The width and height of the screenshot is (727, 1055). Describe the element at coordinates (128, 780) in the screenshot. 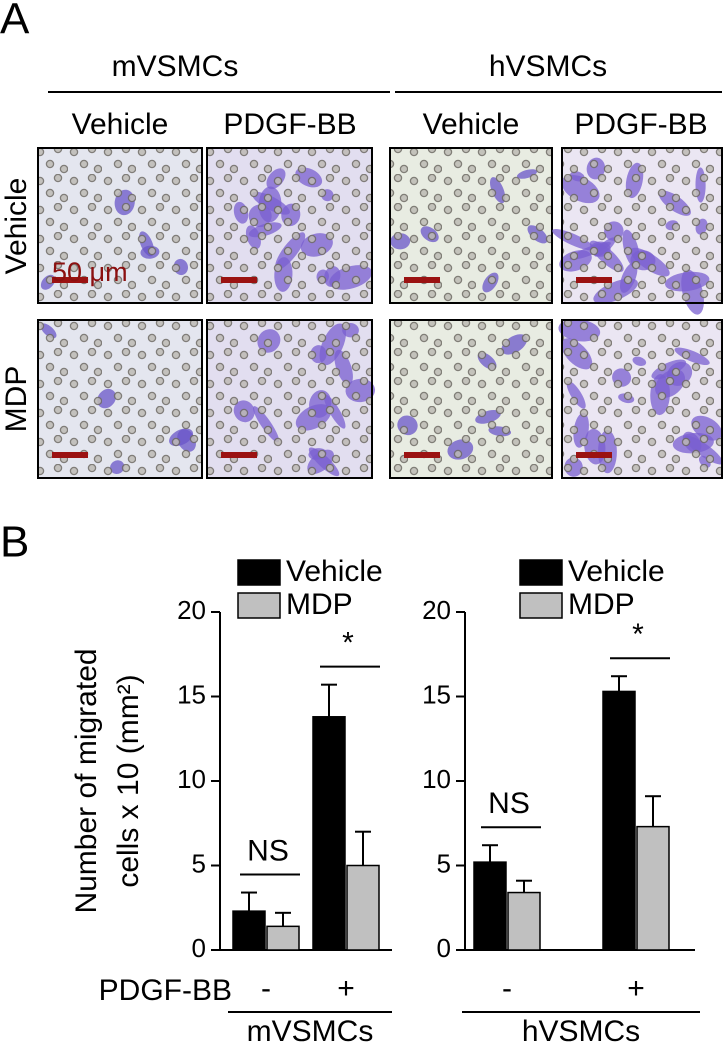

I see `y-axis-label: cells x 10 (mm²)` at that location.